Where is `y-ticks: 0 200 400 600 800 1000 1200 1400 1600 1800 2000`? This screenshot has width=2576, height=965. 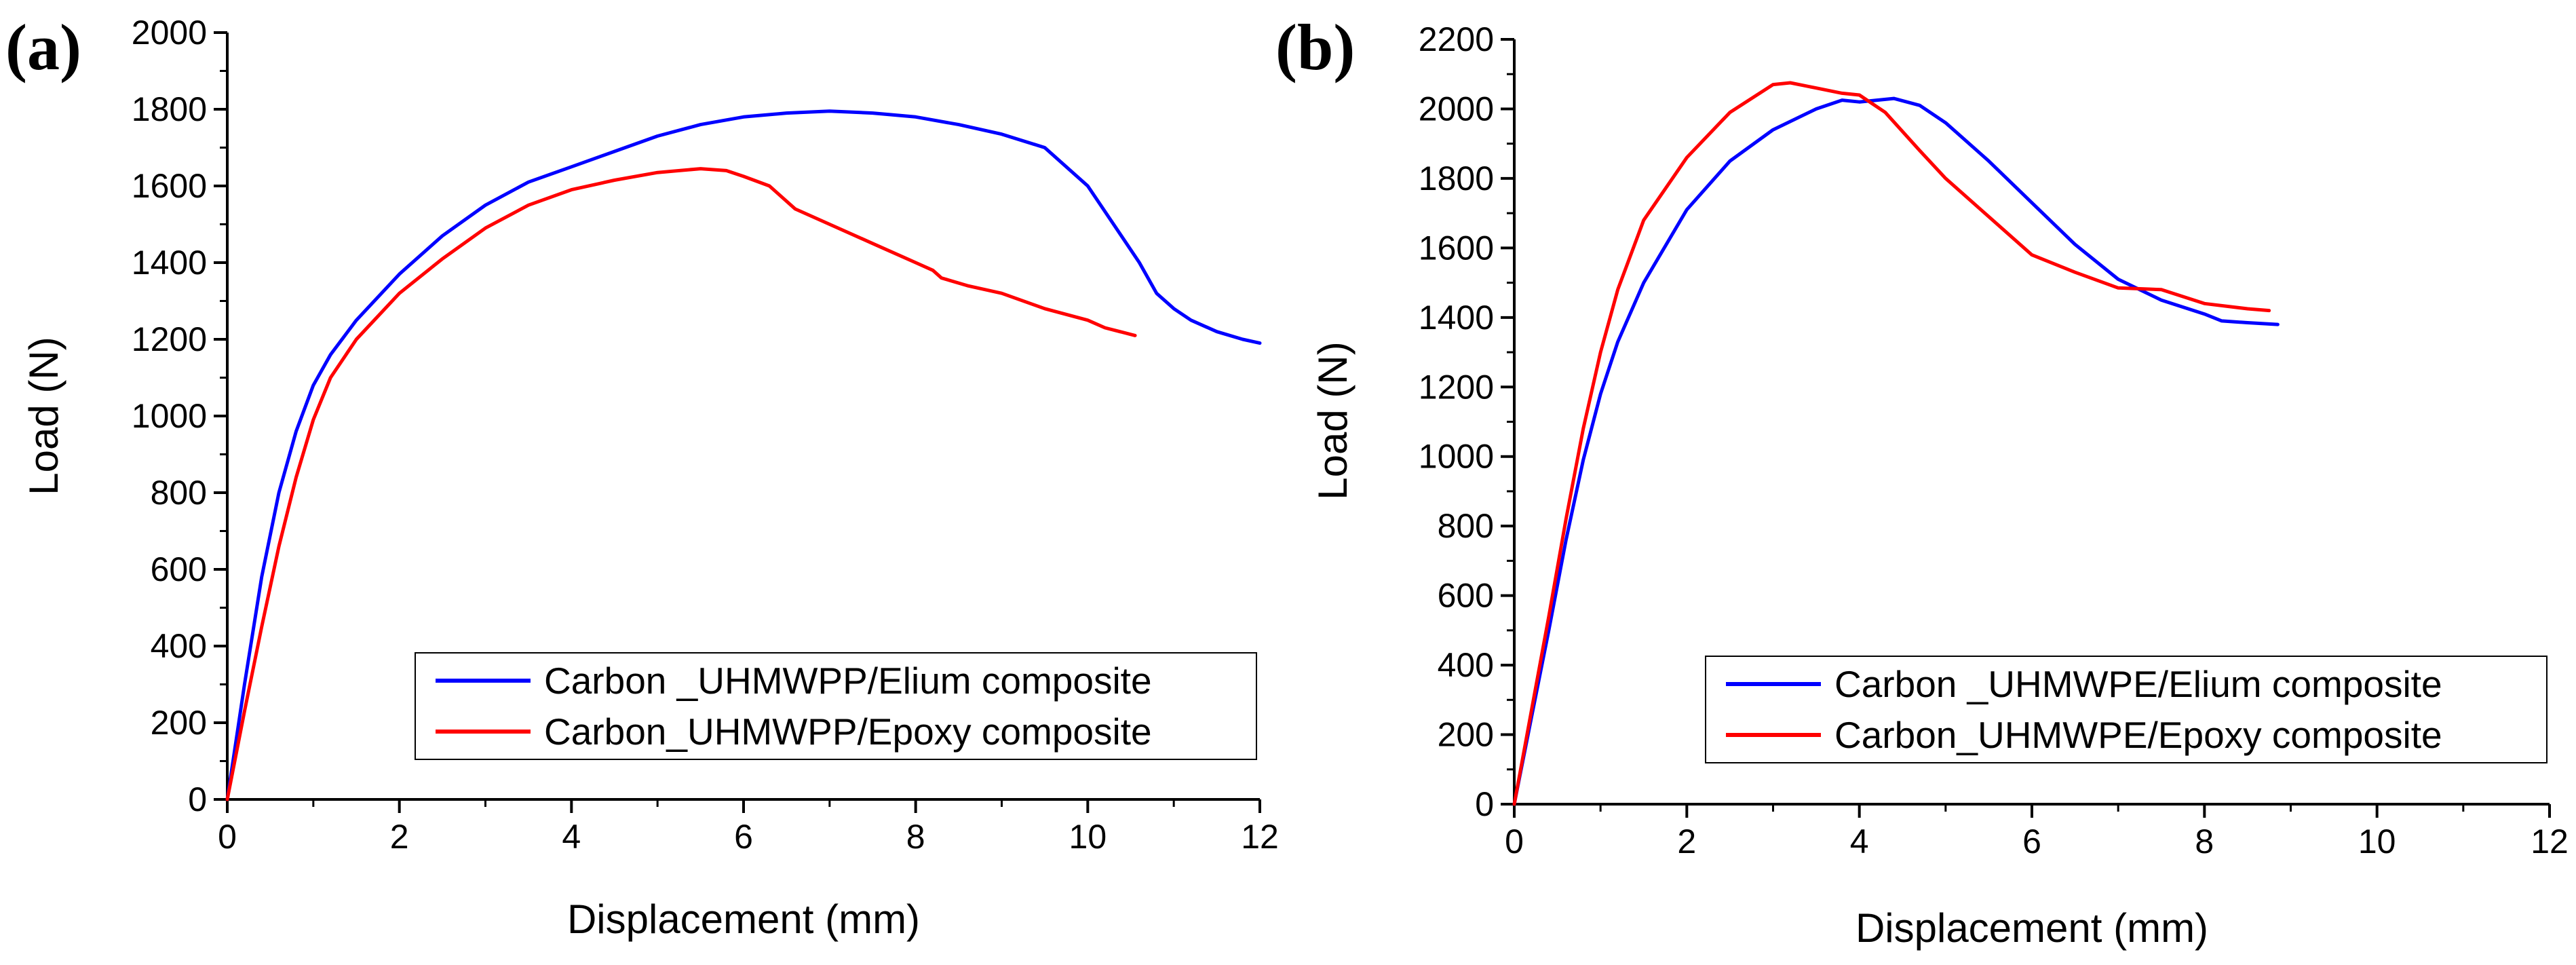
y-ticks: 0 200 400 600 800 1000 1200 1400 1600 1800 2000 is located at coordinates (179, 416).